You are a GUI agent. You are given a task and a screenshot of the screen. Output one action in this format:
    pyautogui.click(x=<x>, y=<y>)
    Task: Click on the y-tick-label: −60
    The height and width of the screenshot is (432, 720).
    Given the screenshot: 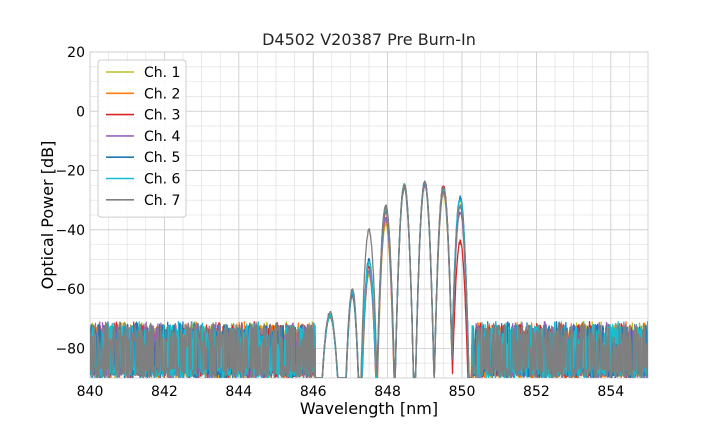 What is the action you would take?
    pyautogui.click(x=70, y=290)
    